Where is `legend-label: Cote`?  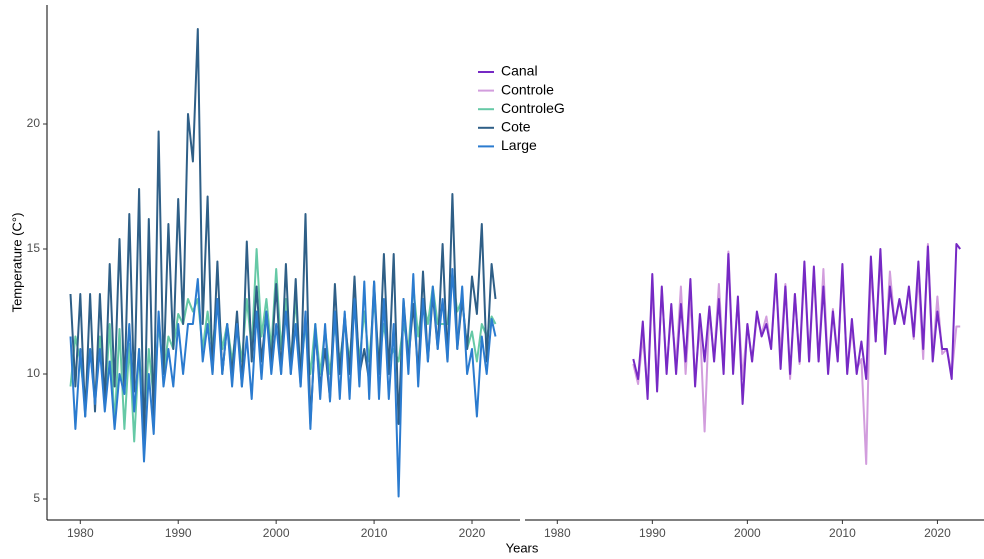 legend-label: Cote is located at coordinates (516, 127).